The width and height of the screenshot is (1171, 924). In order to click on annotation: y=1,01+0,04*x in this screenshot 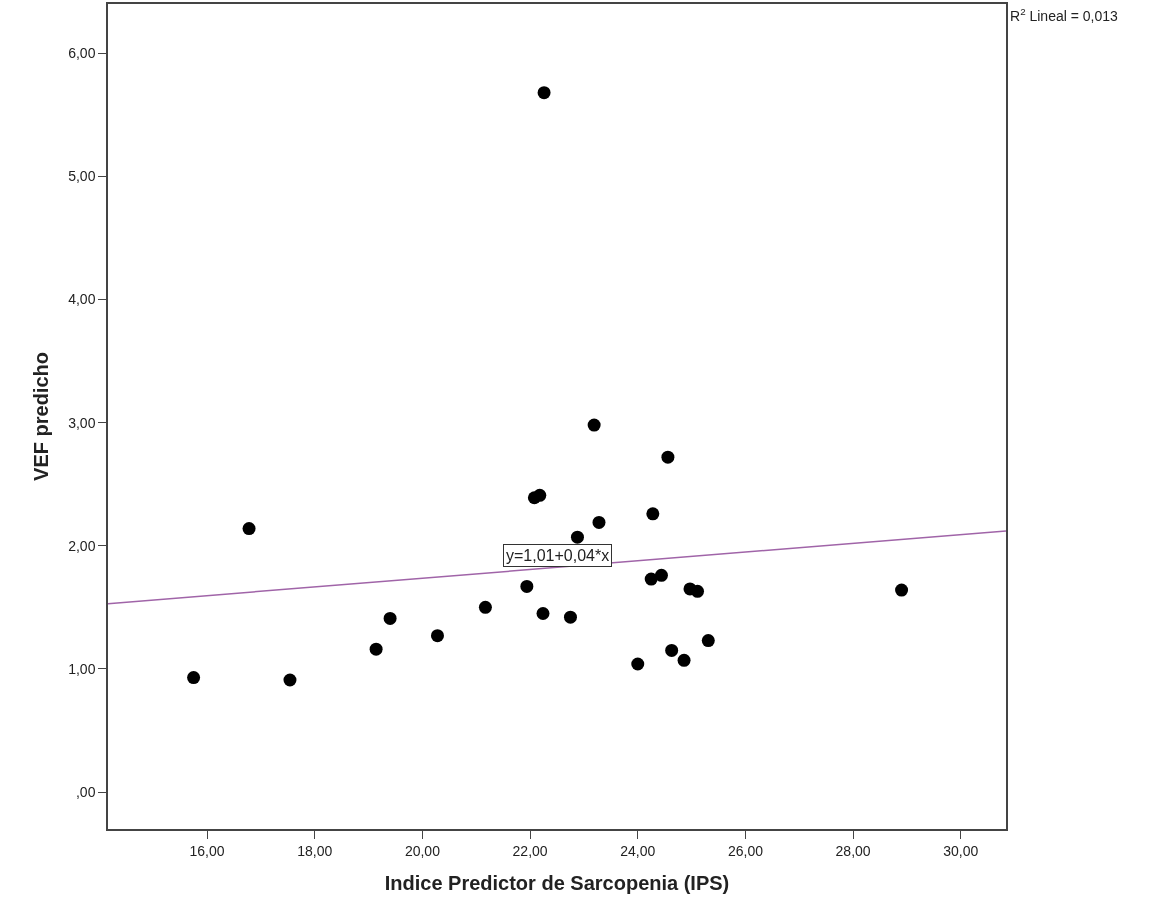, I will do `click(558, 555)`.